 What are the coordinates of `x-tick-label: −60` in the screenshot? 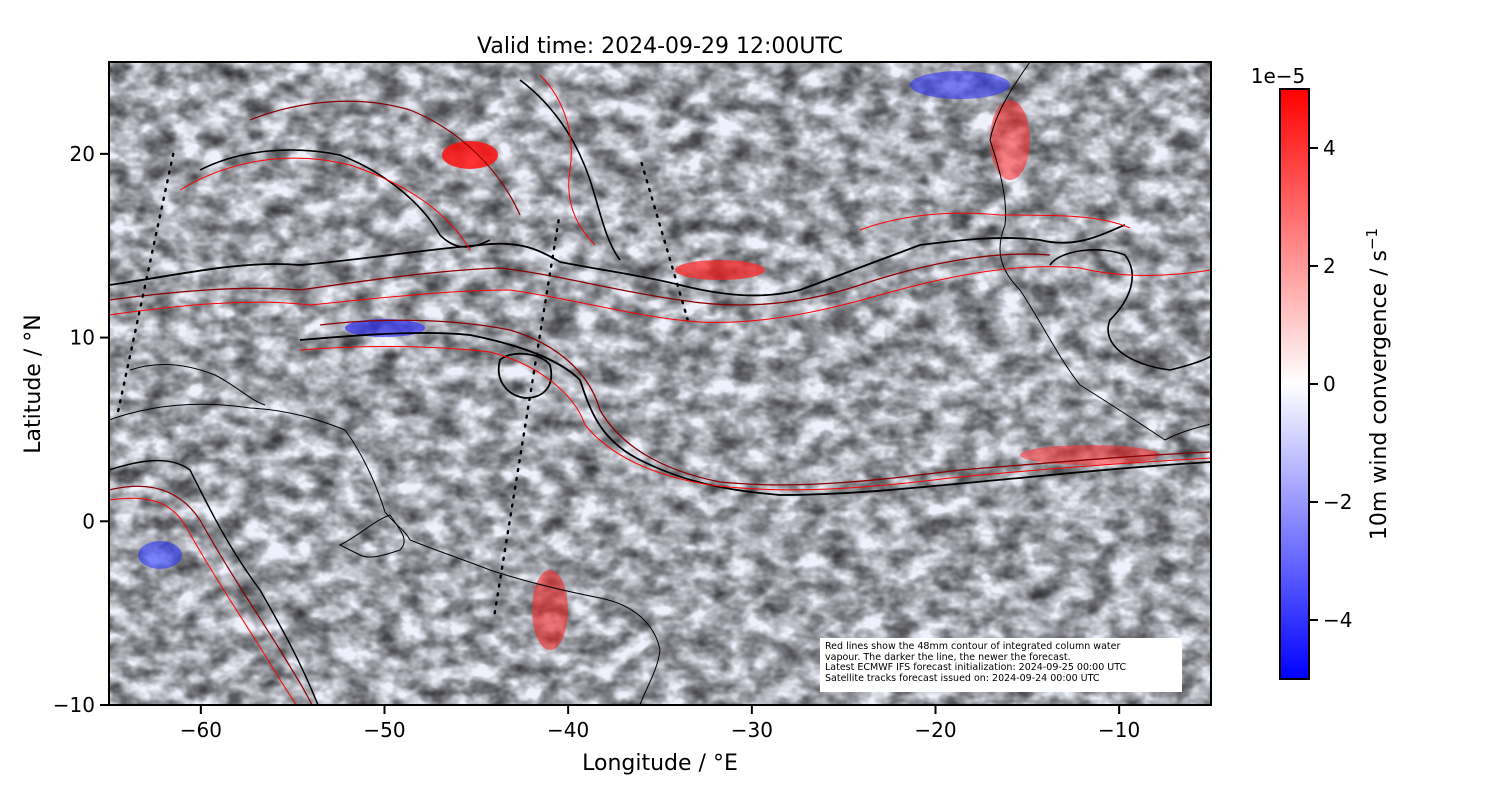 It's located at (201, 730).